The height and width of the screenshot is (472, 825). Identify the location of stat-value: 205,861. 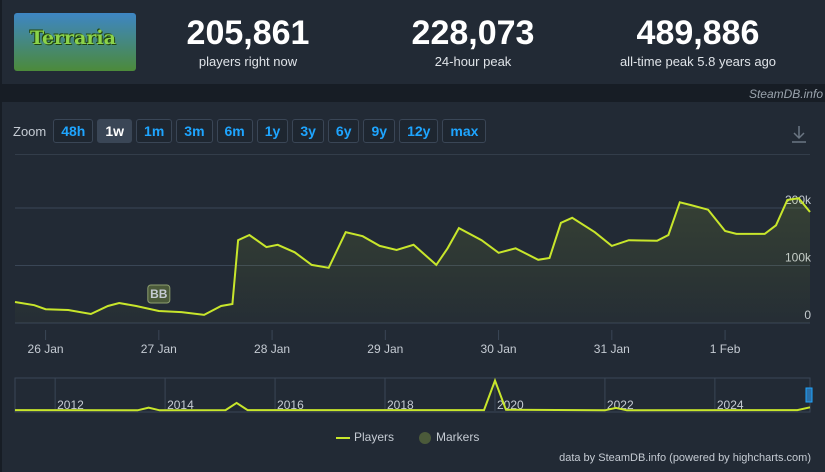
(248, 33).